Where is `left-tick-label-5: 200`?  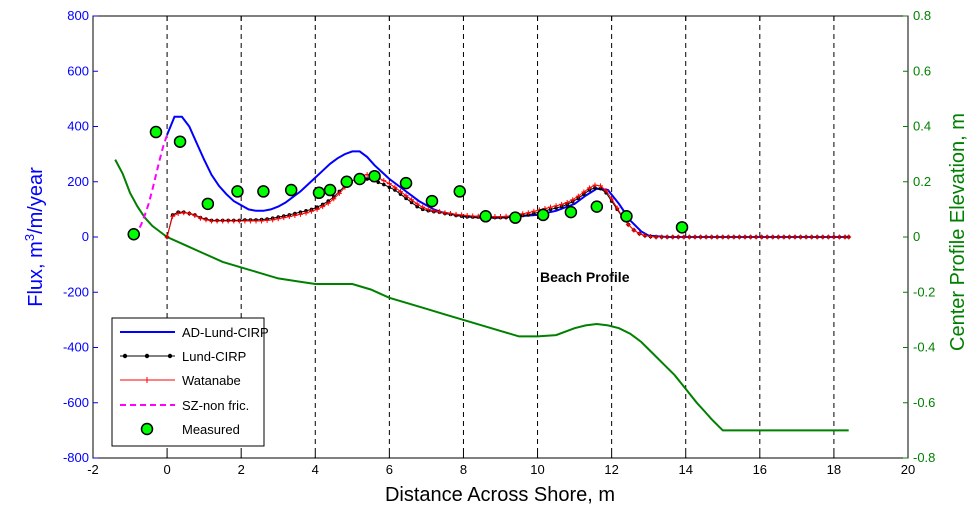 left-tick-label-5: 200 is located at coordinates (78, 181).